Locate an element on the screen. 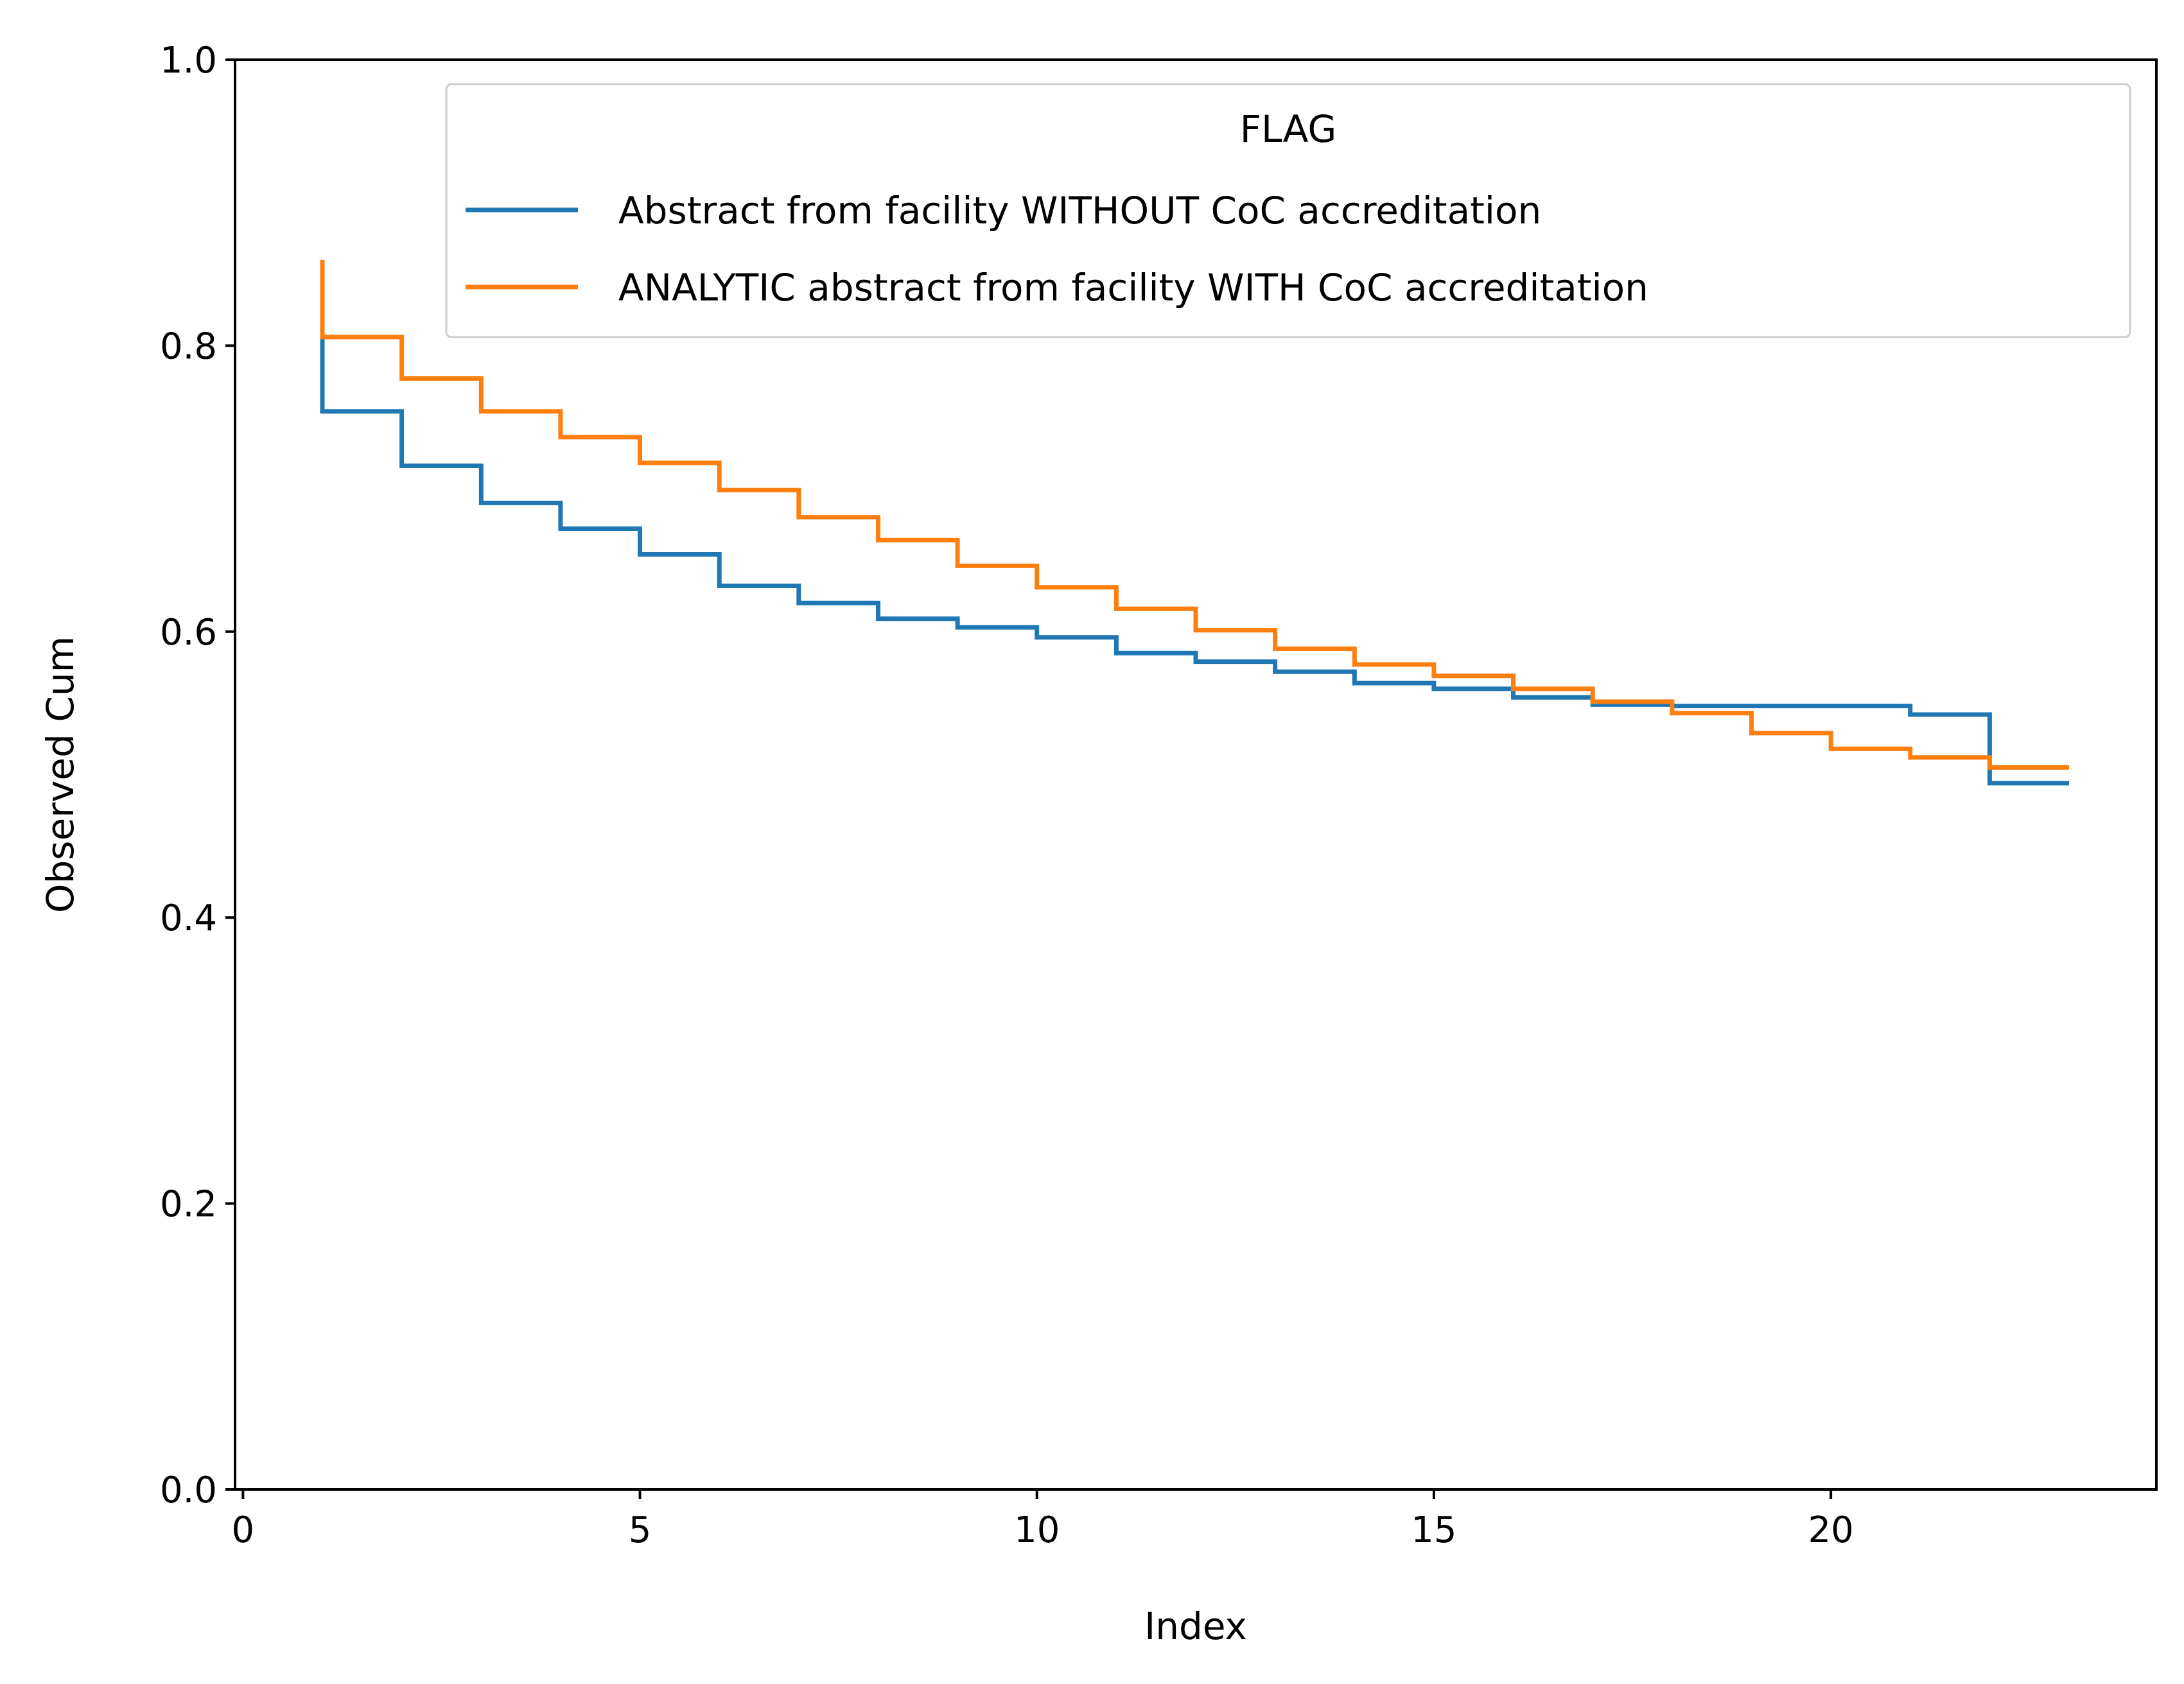  x-axis-label: Index is located at coordinates (1195, 1626).